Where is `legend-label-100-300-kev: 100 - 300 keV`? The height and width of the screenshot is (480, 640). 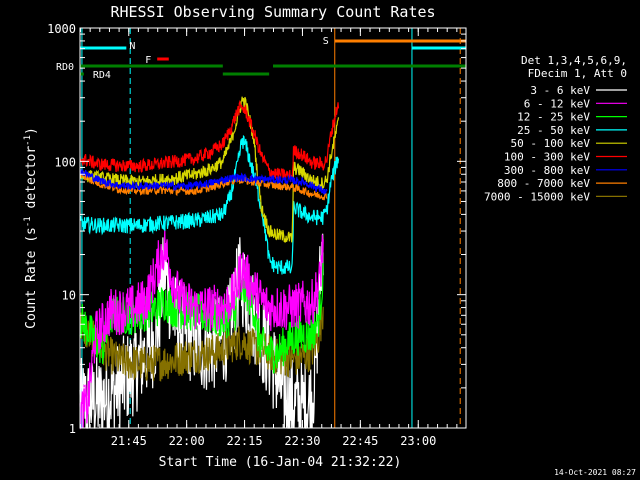
legend-label-100-300-kev: 100 - 300 keV is located at coordinates (547, 157).